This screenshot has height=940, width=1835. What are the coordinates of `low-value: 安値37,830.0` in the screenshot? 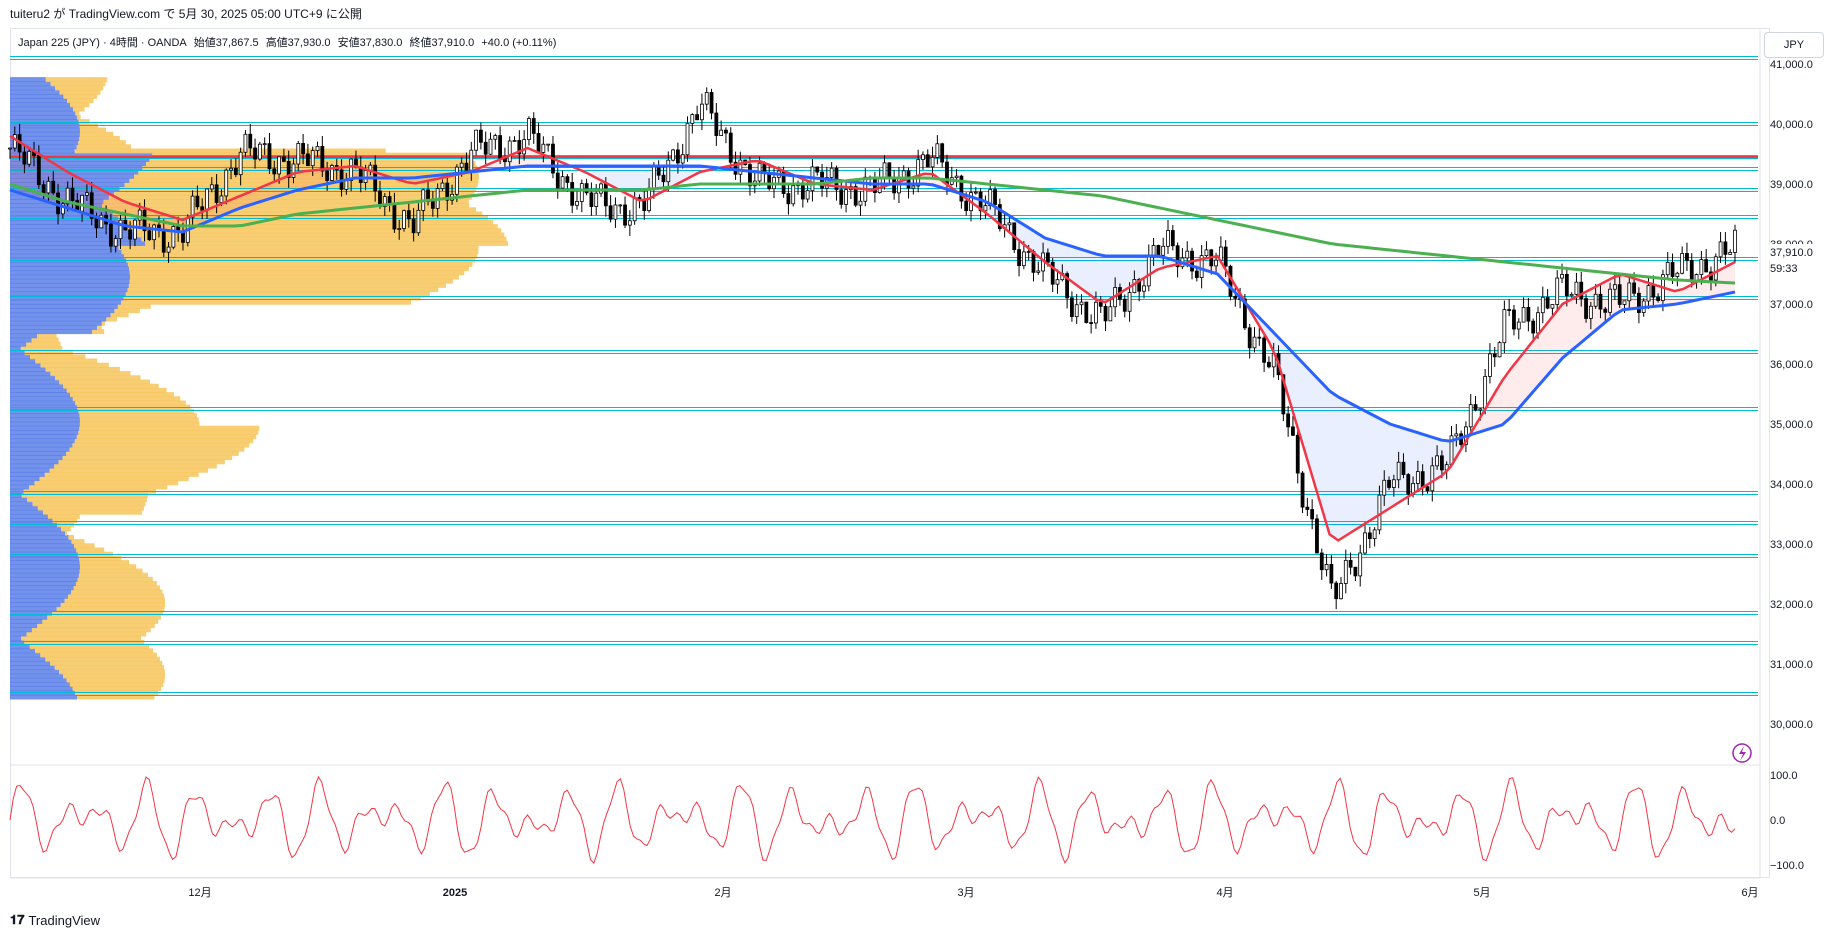 It's located at (370, 43).